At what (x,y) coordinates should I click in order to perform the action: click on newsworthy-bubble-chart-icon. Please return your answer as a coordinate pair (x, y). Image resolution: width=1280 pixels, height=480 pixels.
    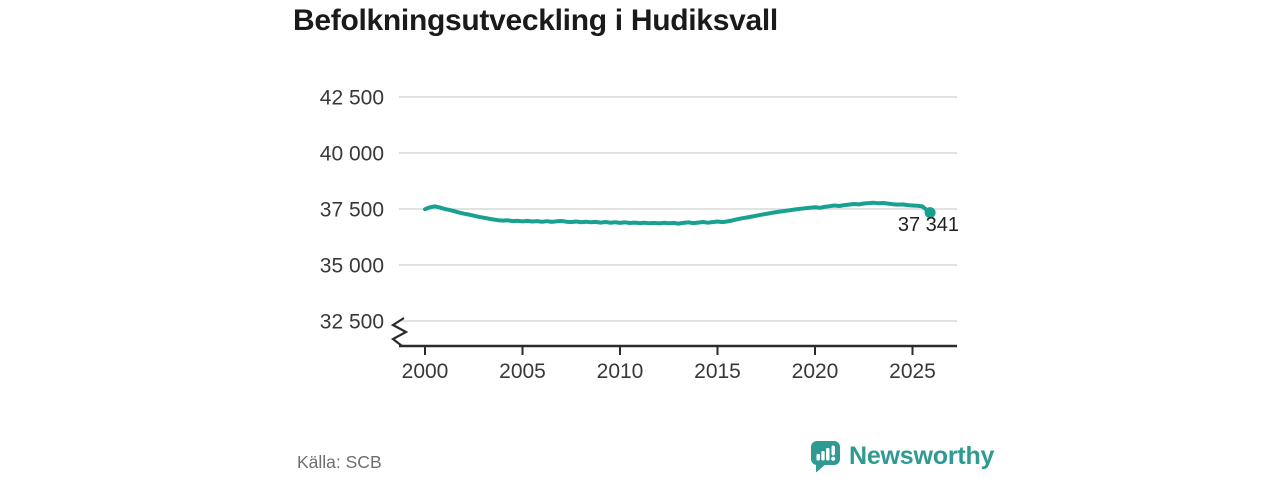
    Looking at the image, I should click on (825, 457).